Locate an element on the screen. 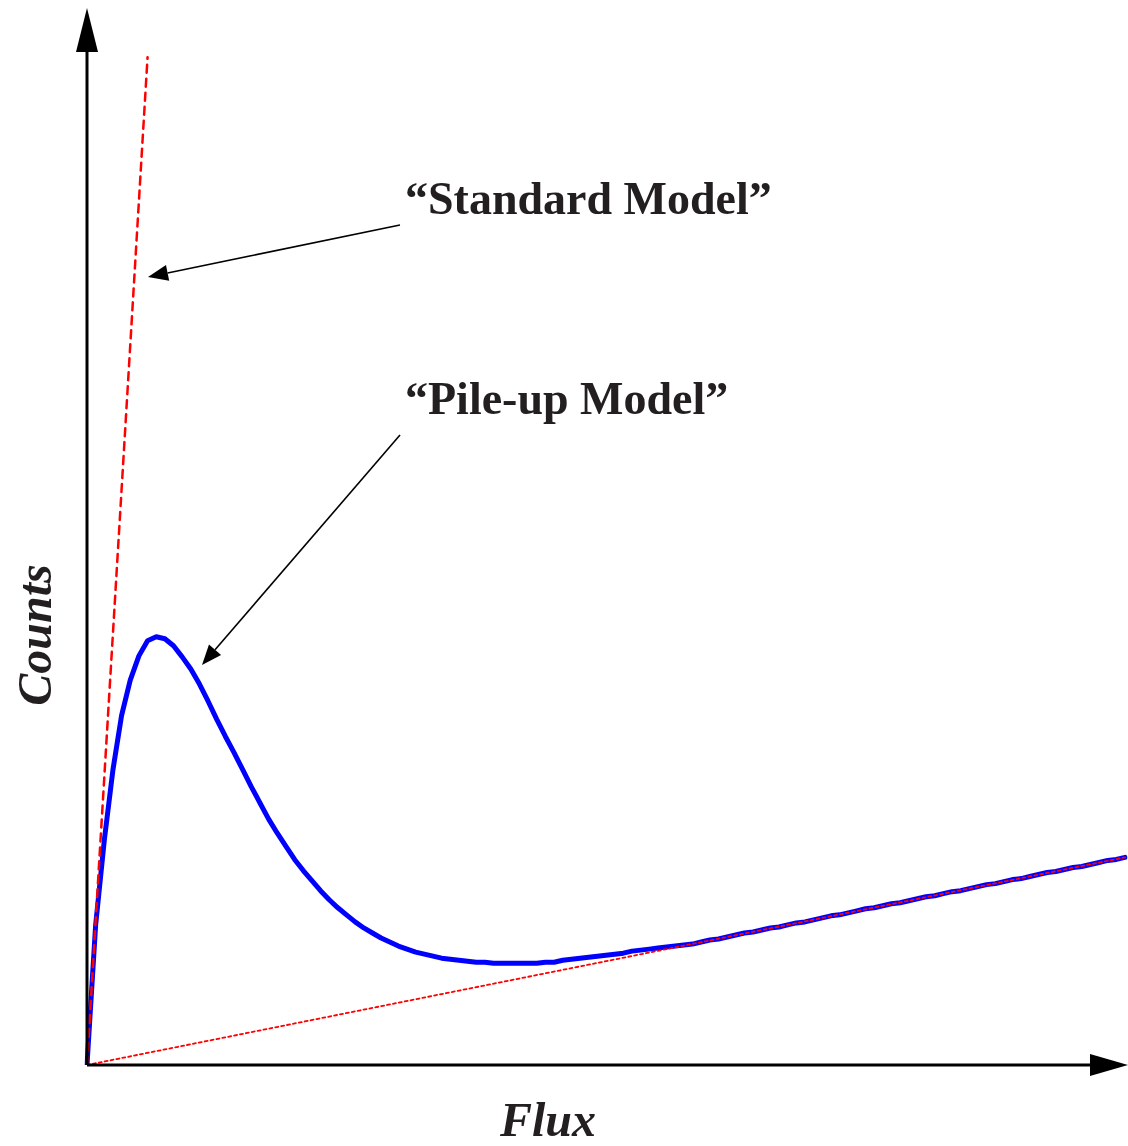 The image size is (1128, 1146). annotation: “Standard Model” is located at coordinates (588, 198).